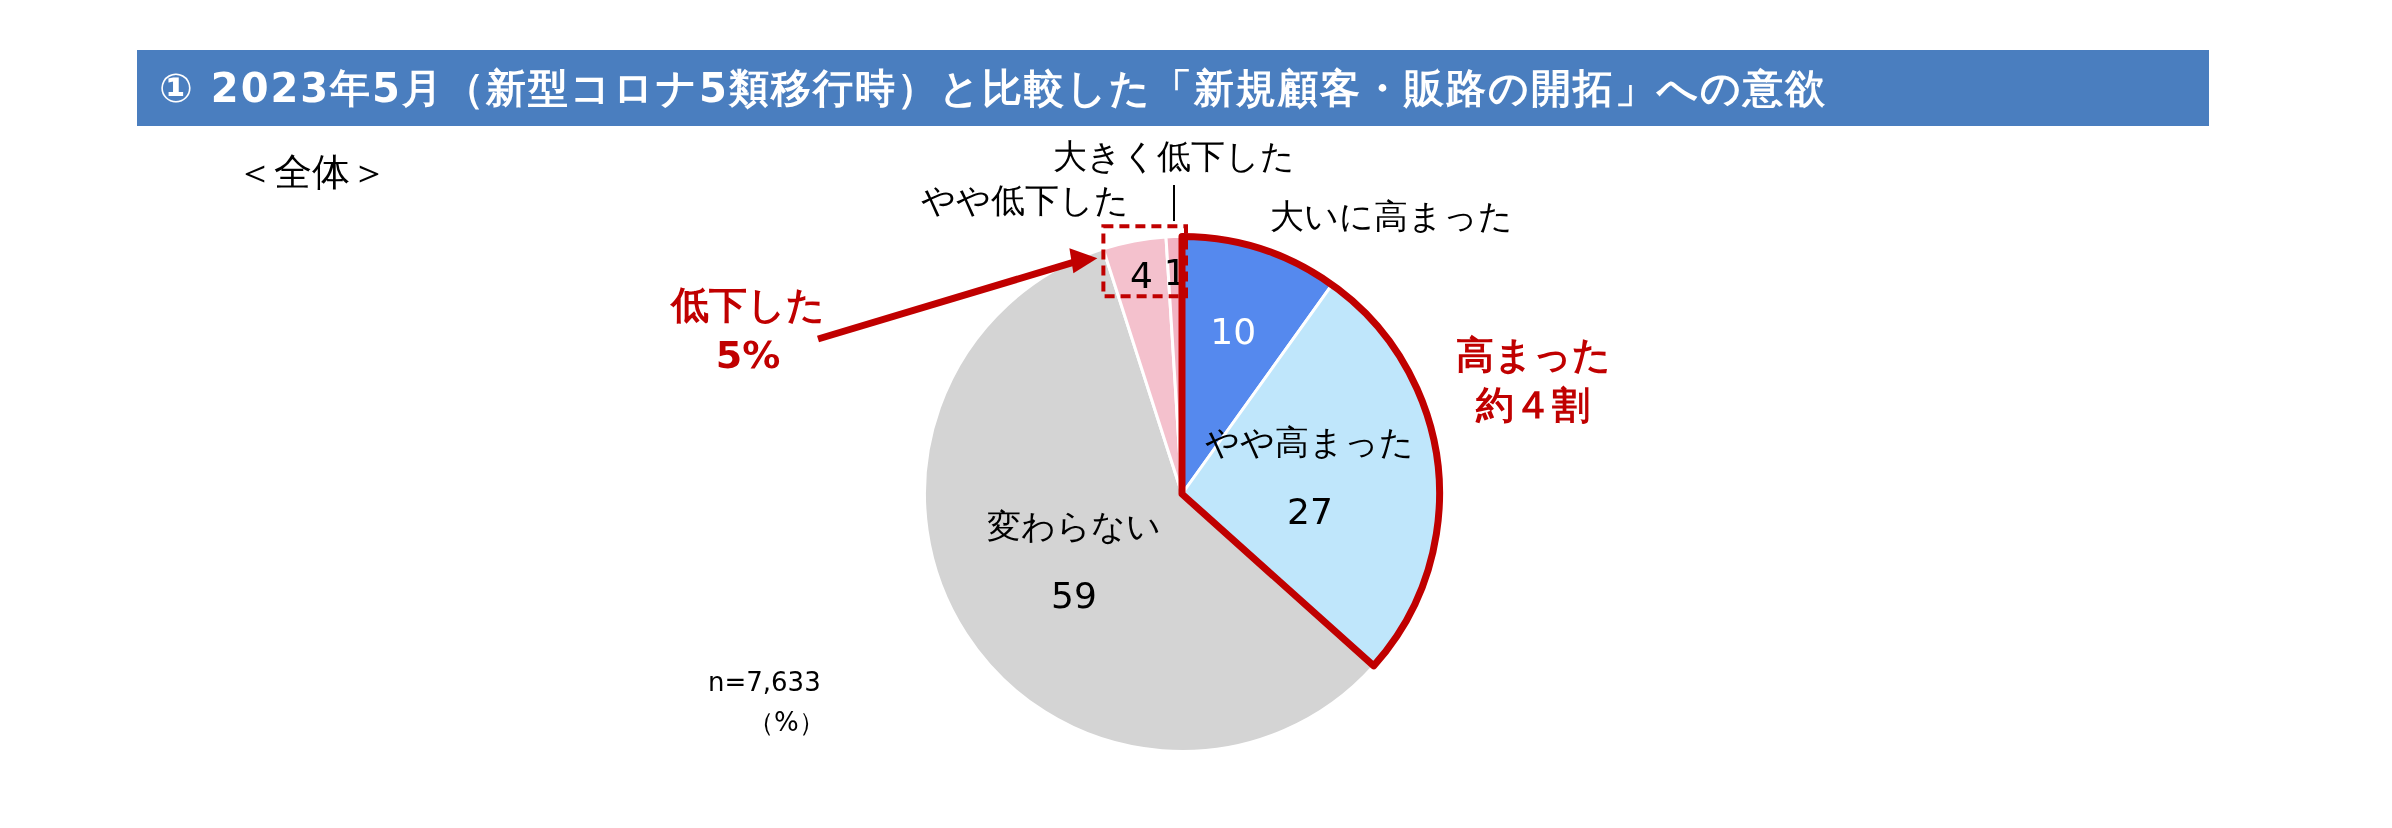 The image size is (2392, 828). I want to click on text: ＜全体＞, so click(312, 172).